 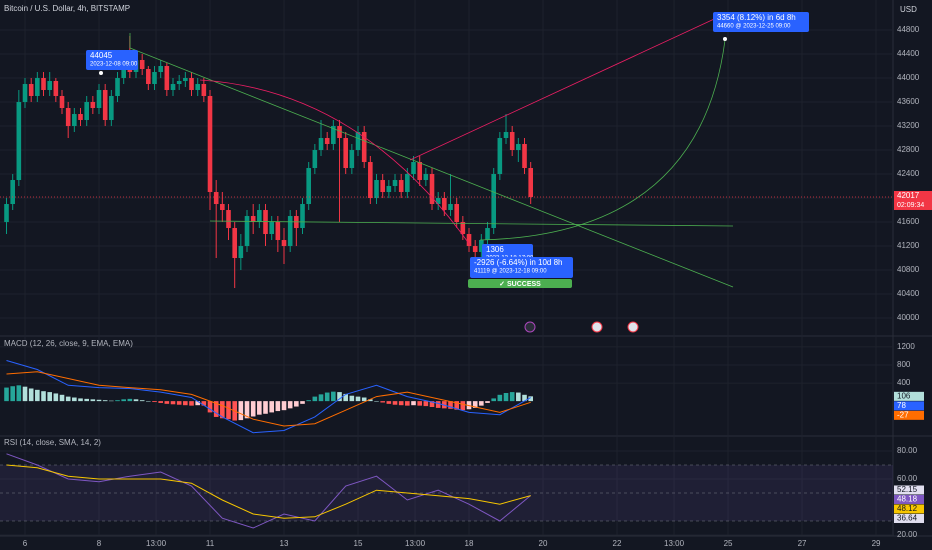 I want to click on y-tick-label: 20.00, so click(x=907, y=534).